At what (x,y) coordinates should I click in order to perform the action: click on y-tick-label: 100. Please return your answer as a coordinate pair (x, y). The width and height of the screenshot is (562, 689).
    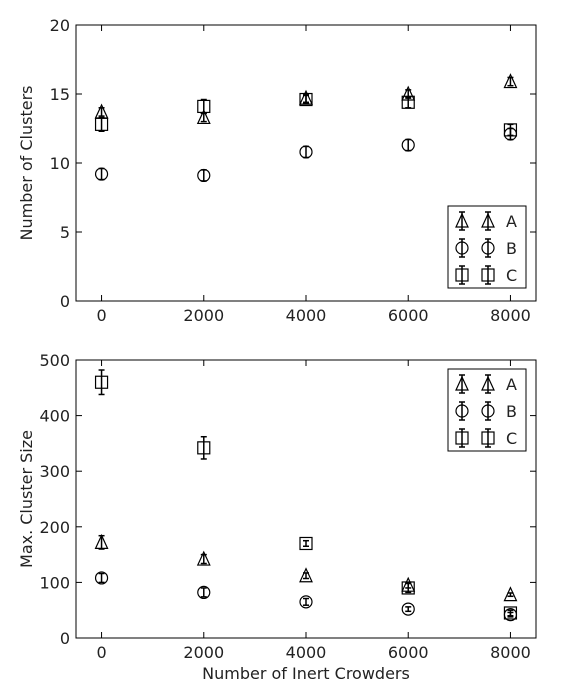
    Looking at the image, I should click on (54, 582).